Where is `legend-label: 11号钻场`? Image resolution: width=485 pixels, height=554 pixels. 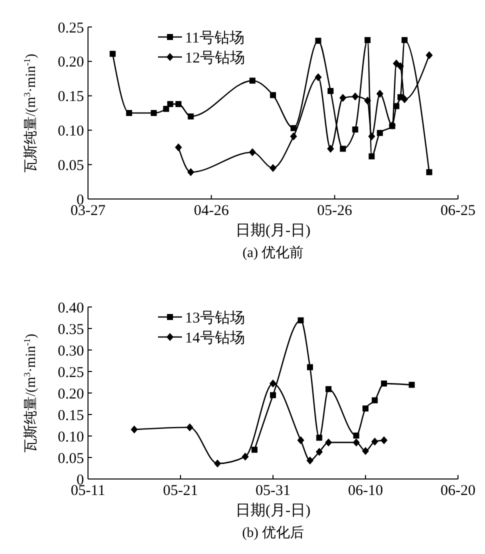 legend-label: 11号钻场 is located at coordinates (214, 37).